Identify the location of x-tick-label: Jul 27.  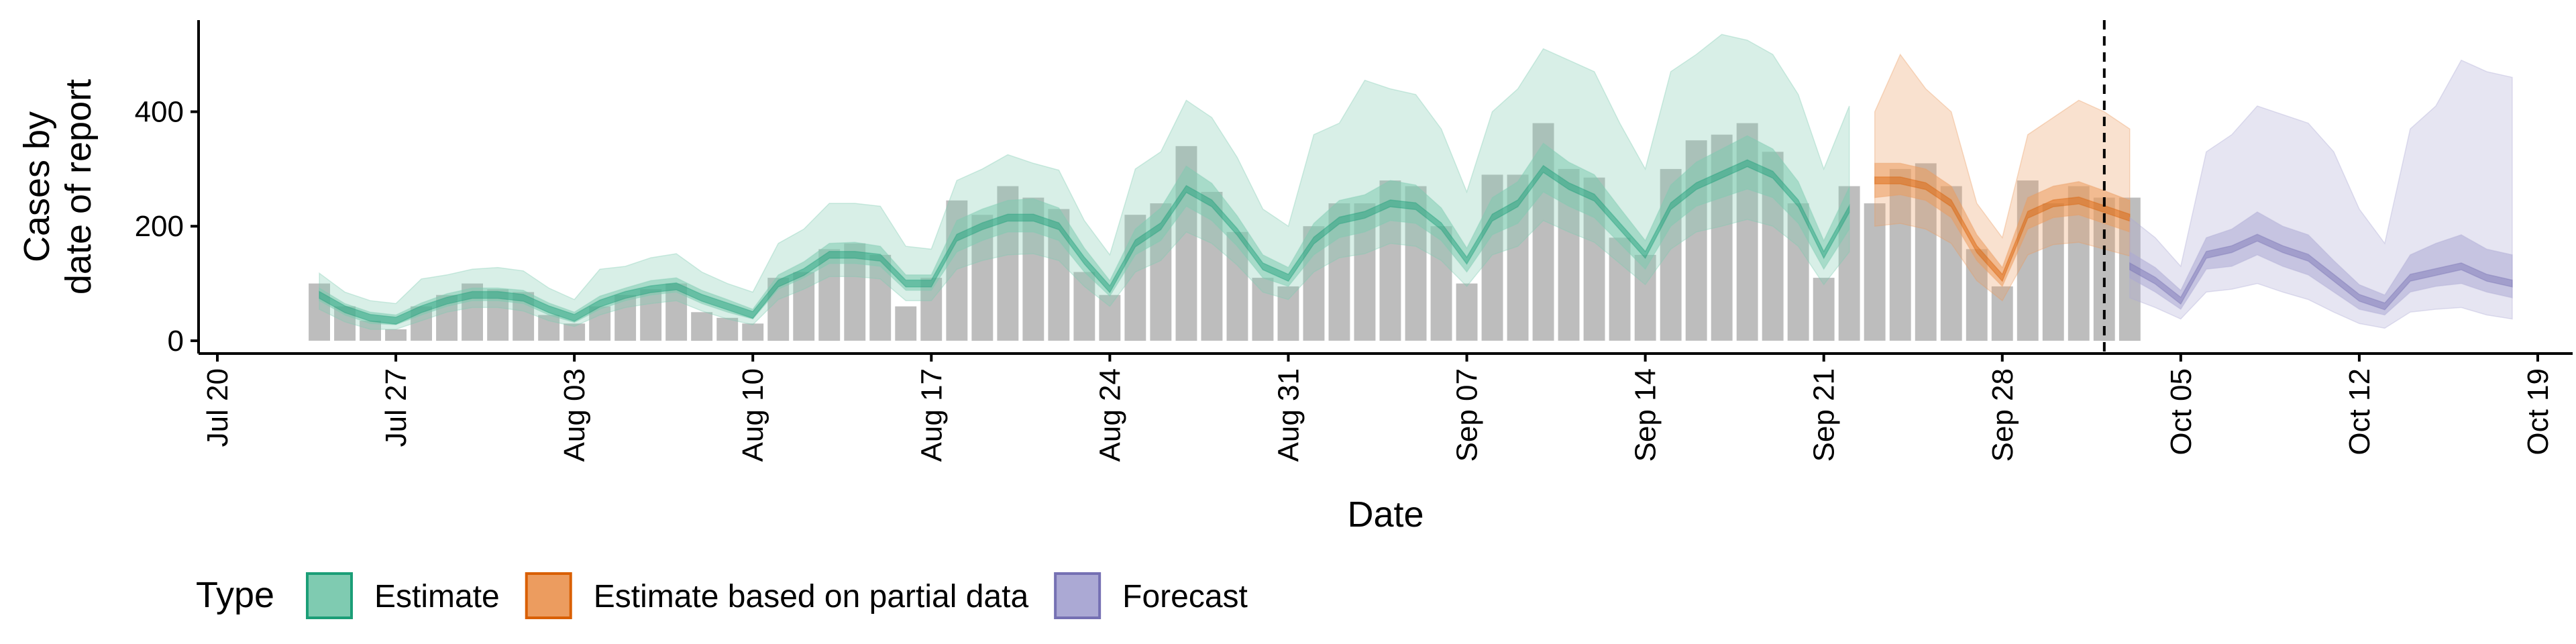
(396, 407).